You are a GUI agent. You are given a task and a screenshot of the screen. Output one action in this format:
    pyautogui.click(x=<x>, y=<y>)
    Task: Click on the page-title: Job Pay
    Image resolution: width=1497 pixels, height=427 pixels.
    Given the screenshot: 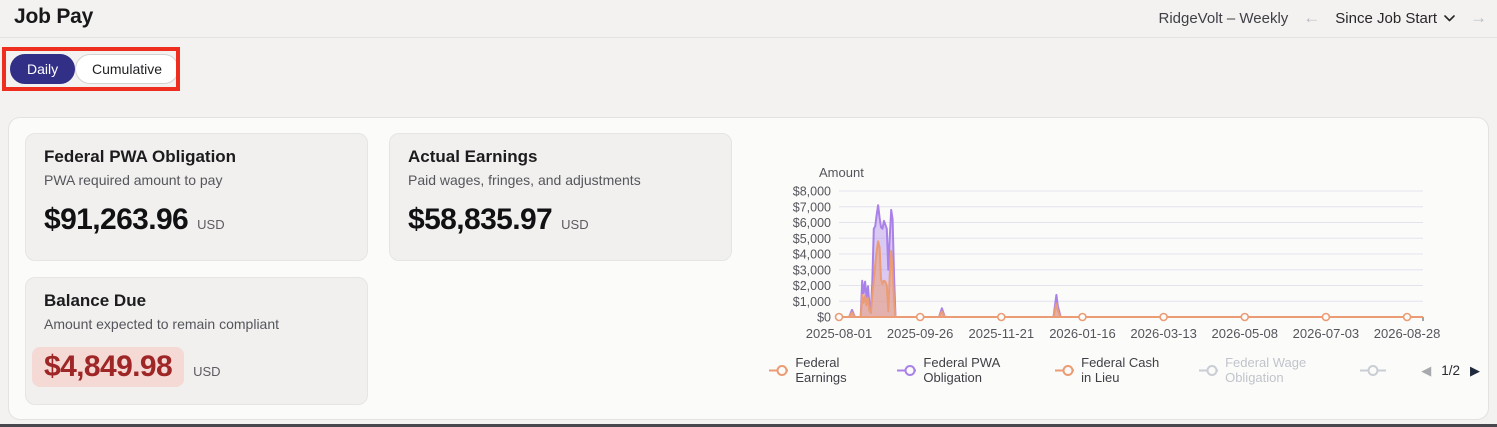 What is the action you would take?
    pyautogui.click(x=54, y=16)
    